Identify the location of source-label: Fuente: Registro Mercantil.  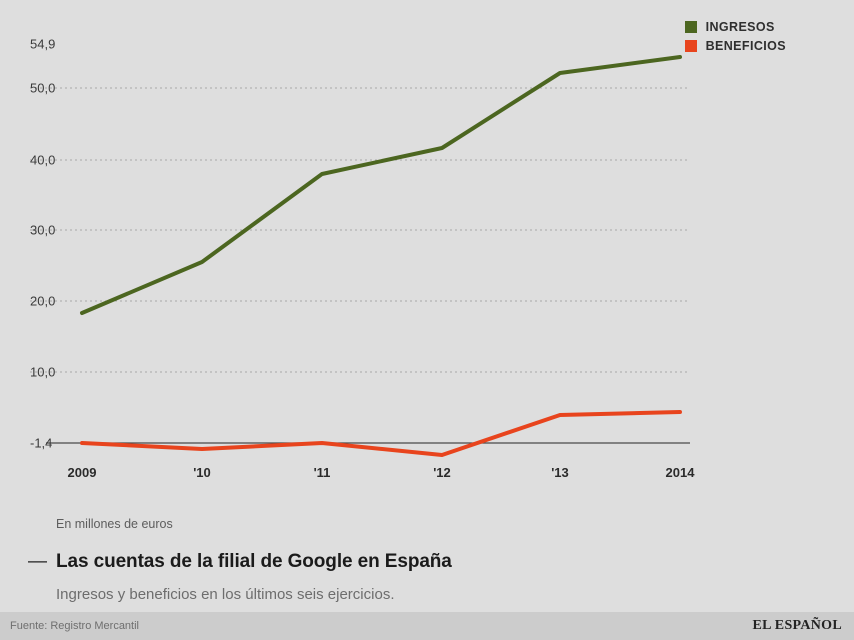
(74, 626).